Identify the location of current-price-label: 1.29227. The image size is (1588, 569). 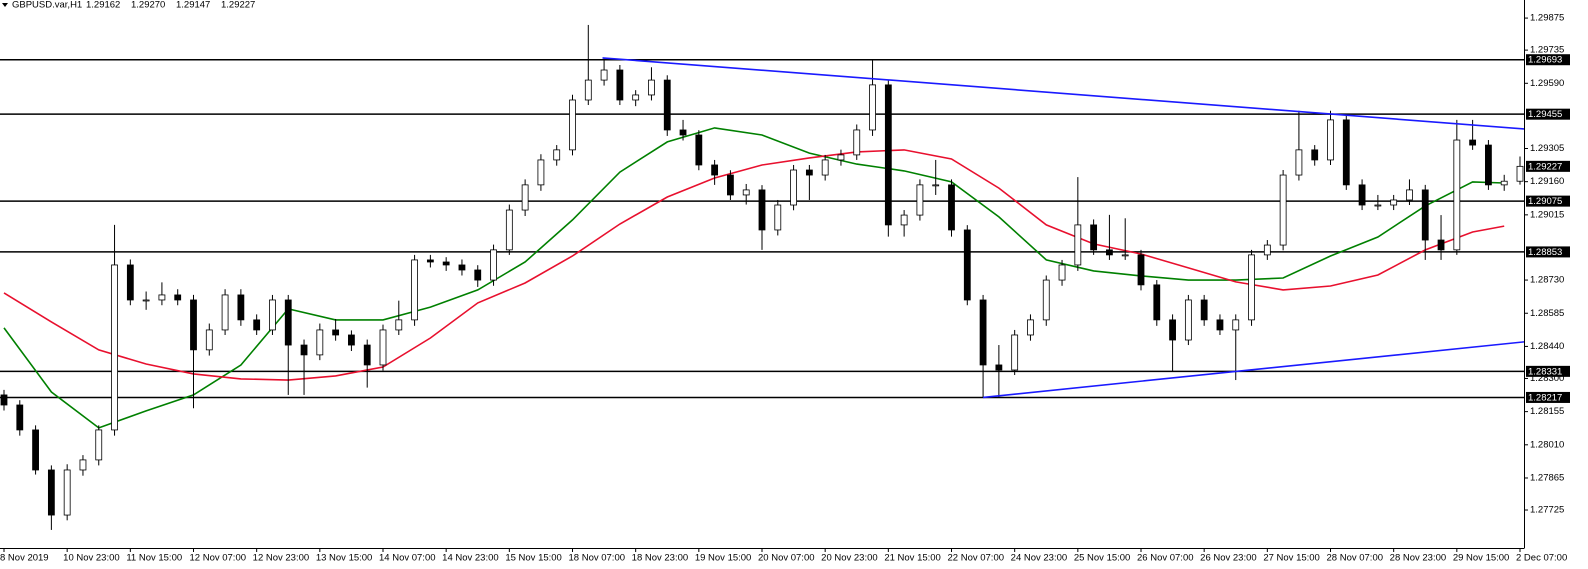
(1545, 166).